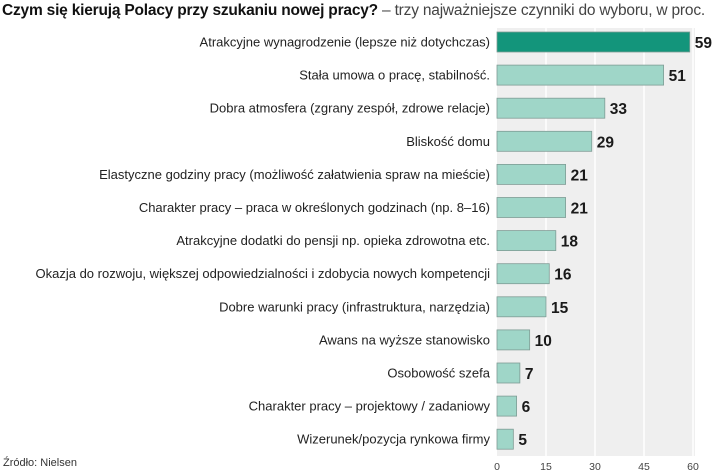 This screenshot has width=720, height=473. I want to click on category-label: Wizerunek/pozycja rynkowa firmy, so click(393, 439).